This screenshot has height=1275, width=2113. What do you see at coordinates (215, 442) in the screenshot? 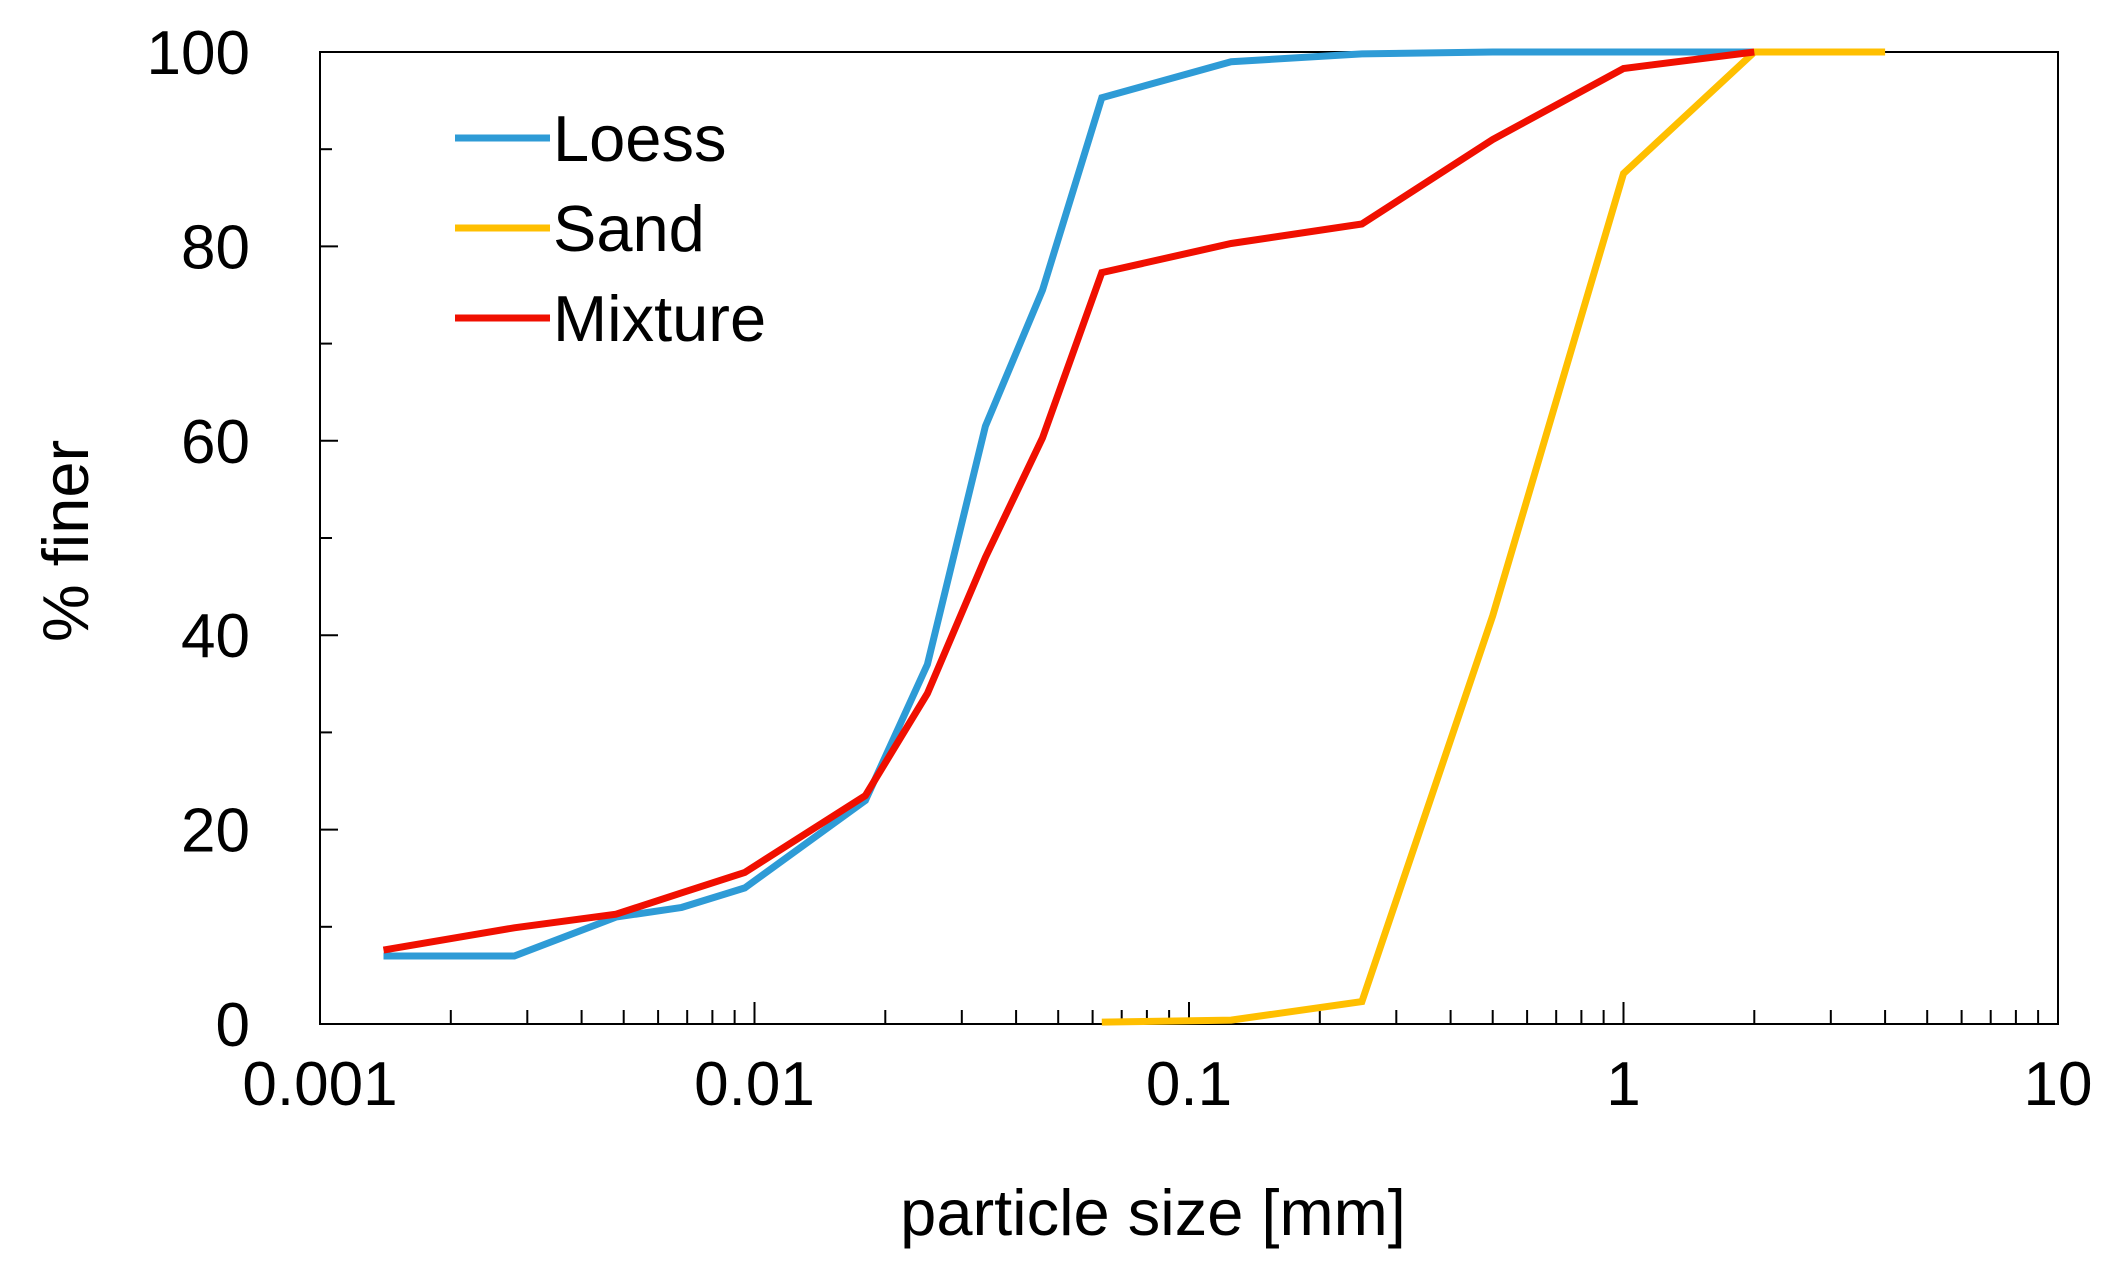
I see `y-tick-label: 60` at bounding box center [215, 442].